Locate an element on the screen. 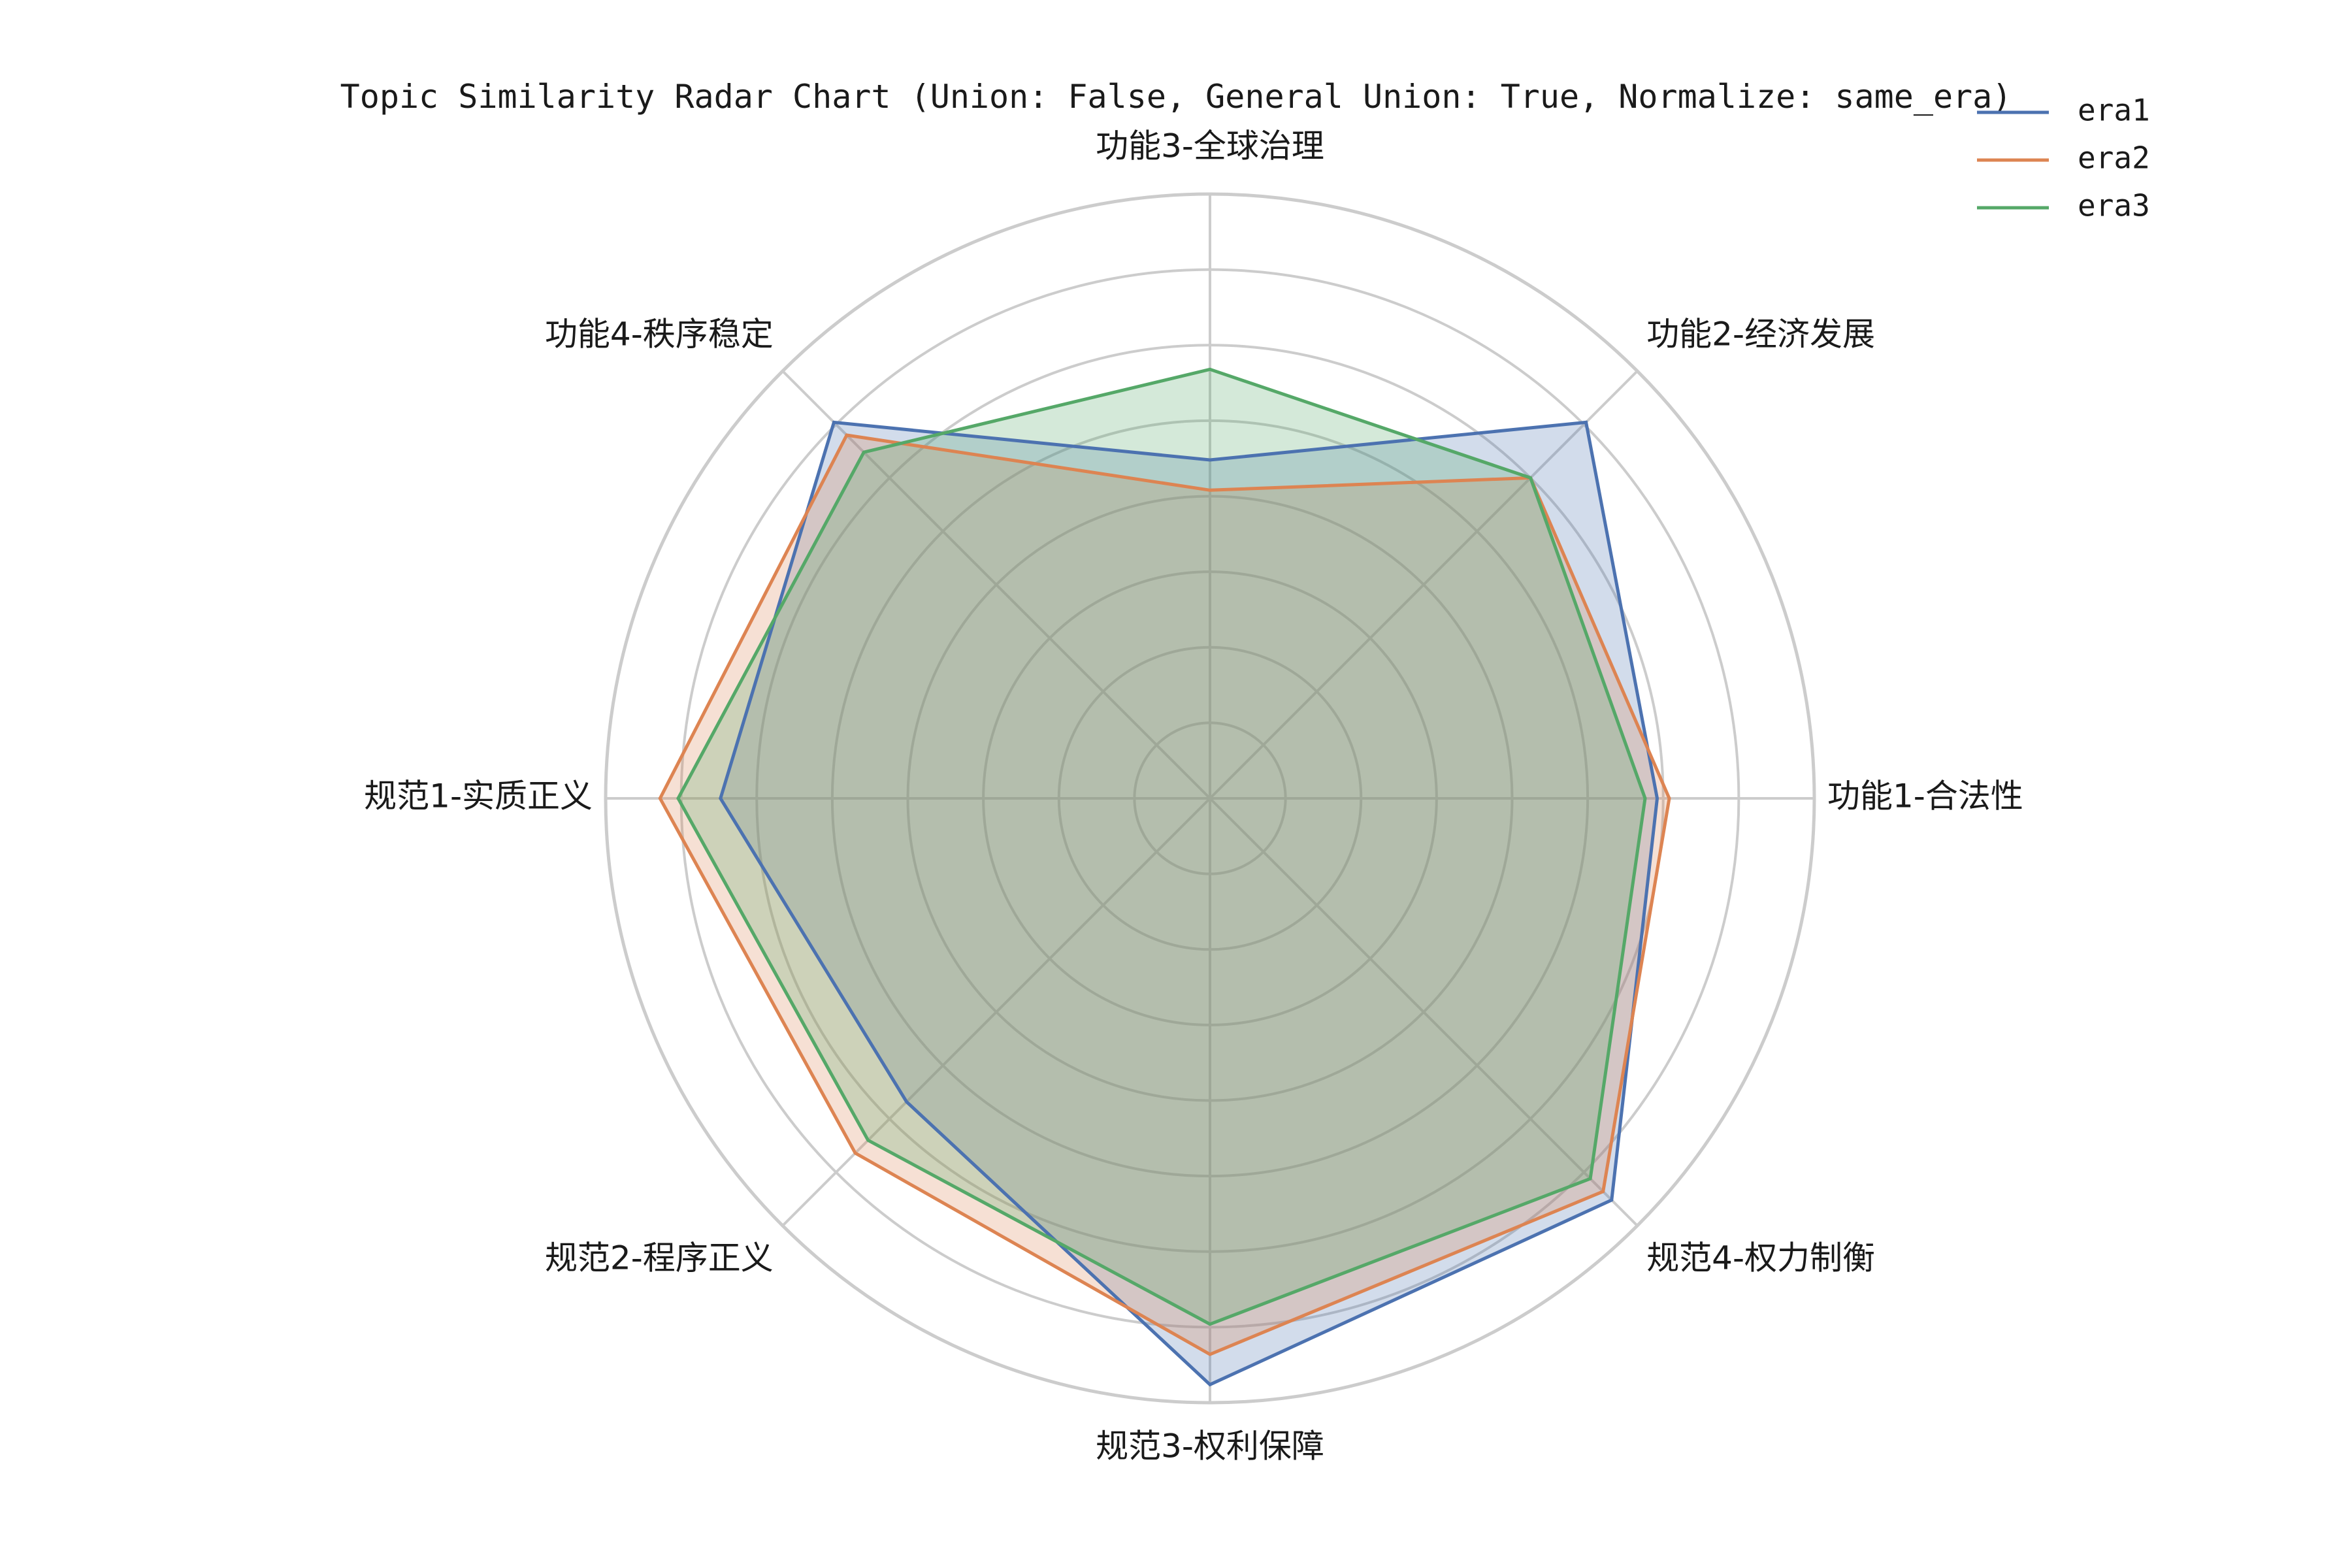 This screenshot has width=2352, height=1568. legend-label-era2: era2 is located at coordinates (2114, 158).